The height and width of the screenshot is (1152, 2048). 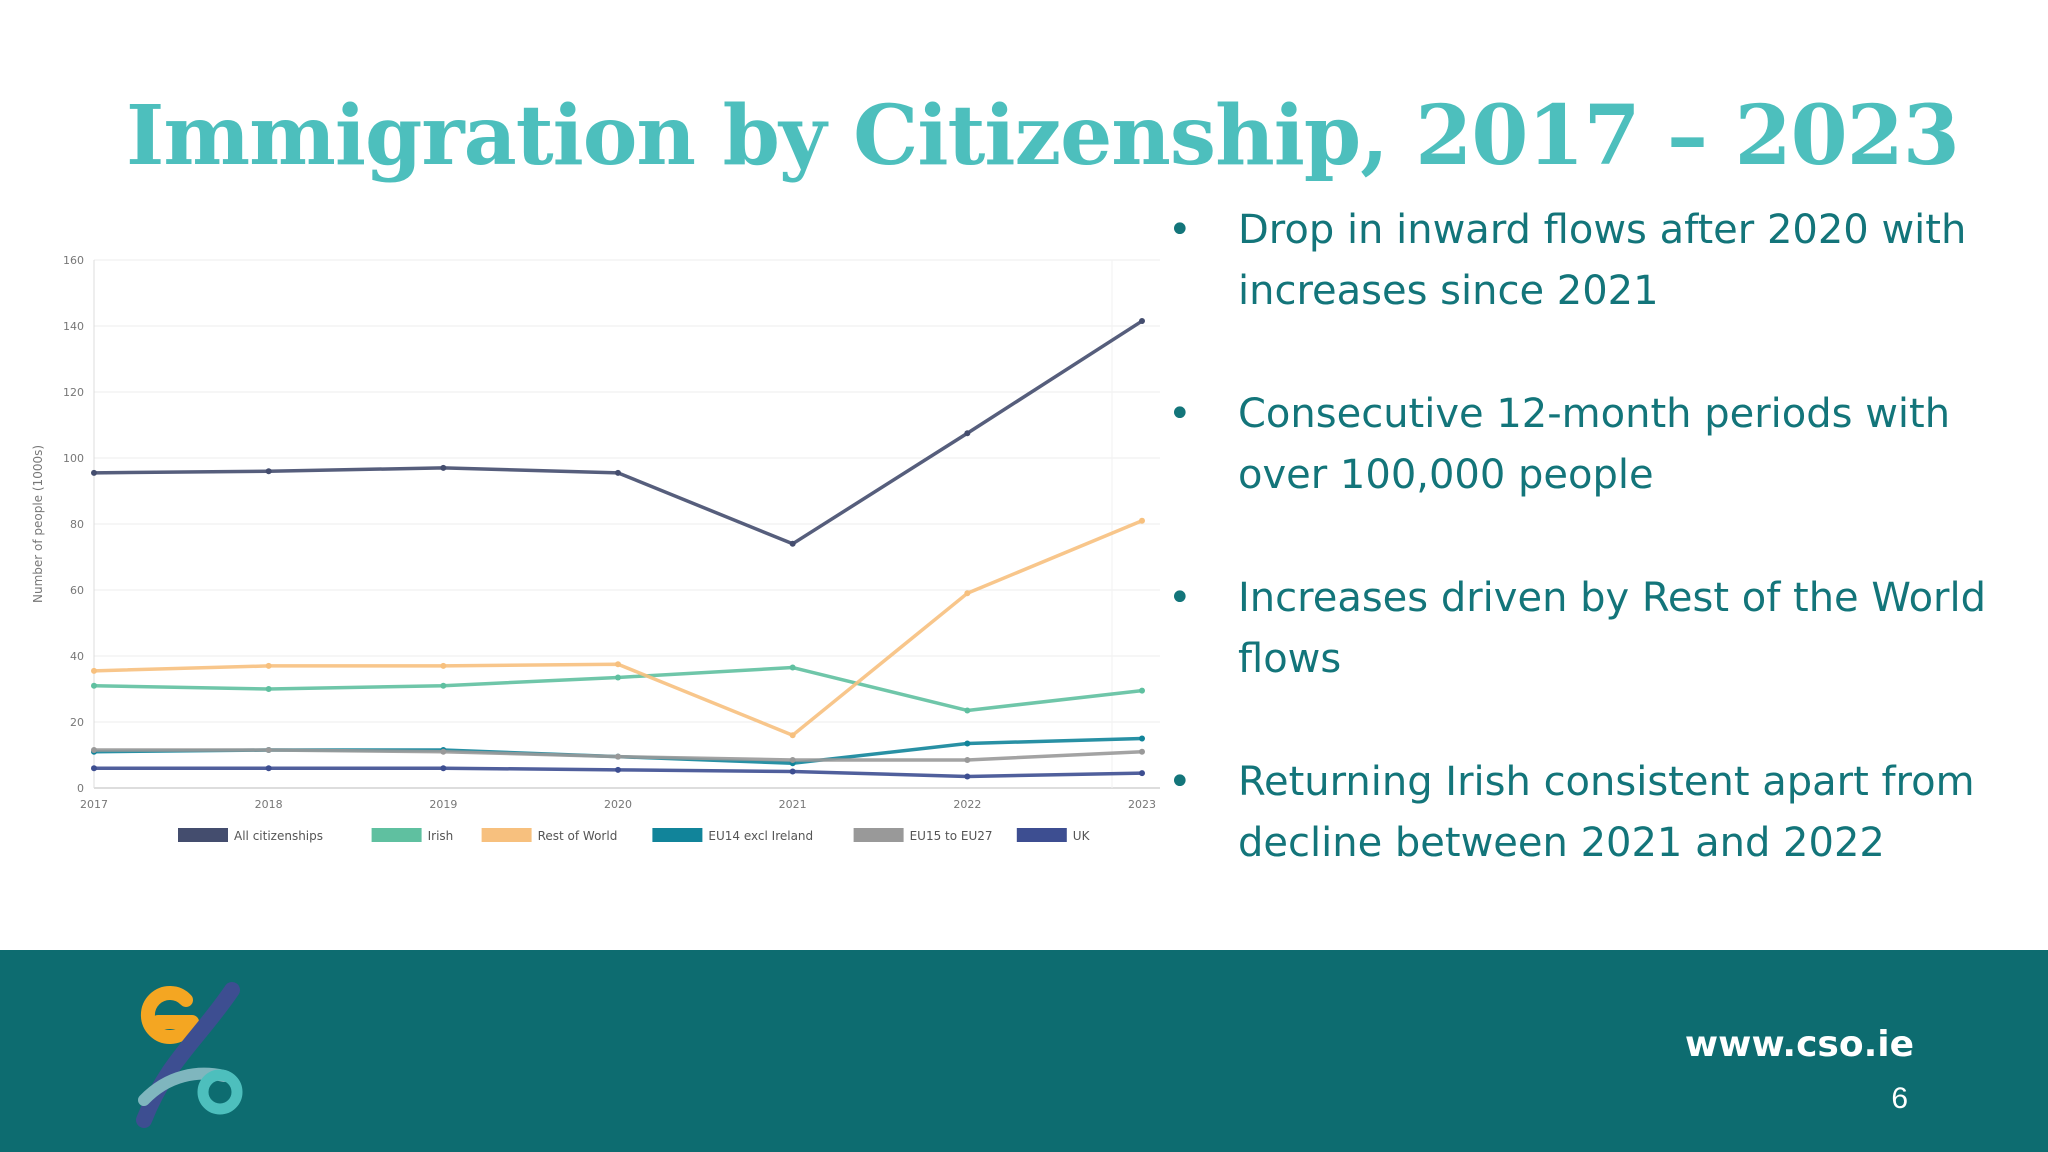 What do you see at coordinates (1043, 136) in the screenshot?
I see `slide-title: Immigration by Citizenship, 2017 – 2023` at bounding box center [1043, 136].